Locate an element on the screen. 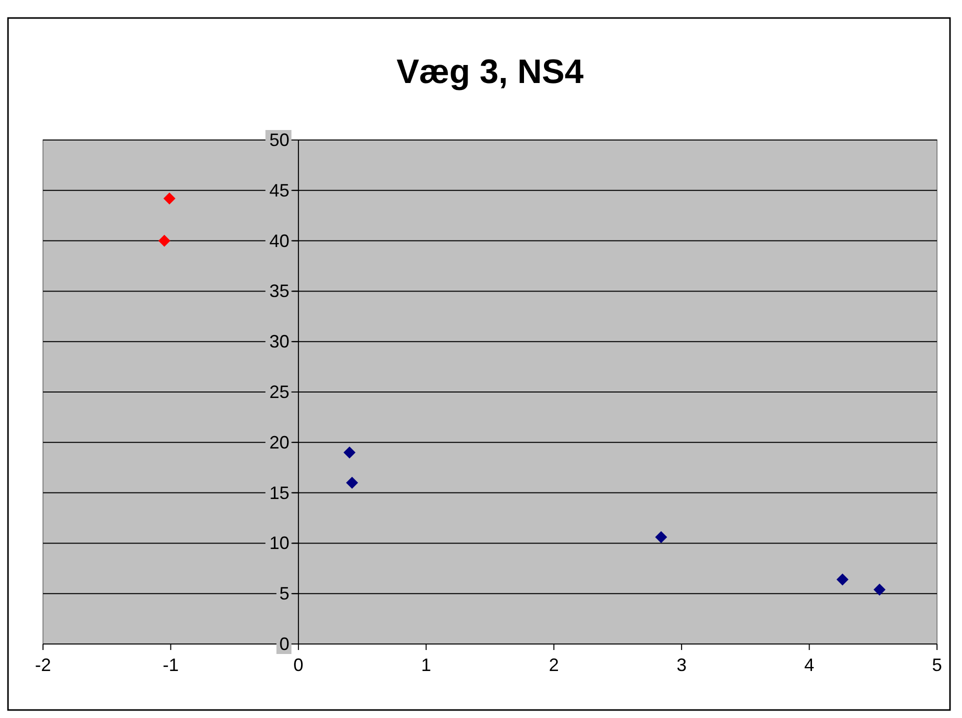 This screenshot has width=962, height=718. x-tick-label: 0 is located at coordinates (298, 665).